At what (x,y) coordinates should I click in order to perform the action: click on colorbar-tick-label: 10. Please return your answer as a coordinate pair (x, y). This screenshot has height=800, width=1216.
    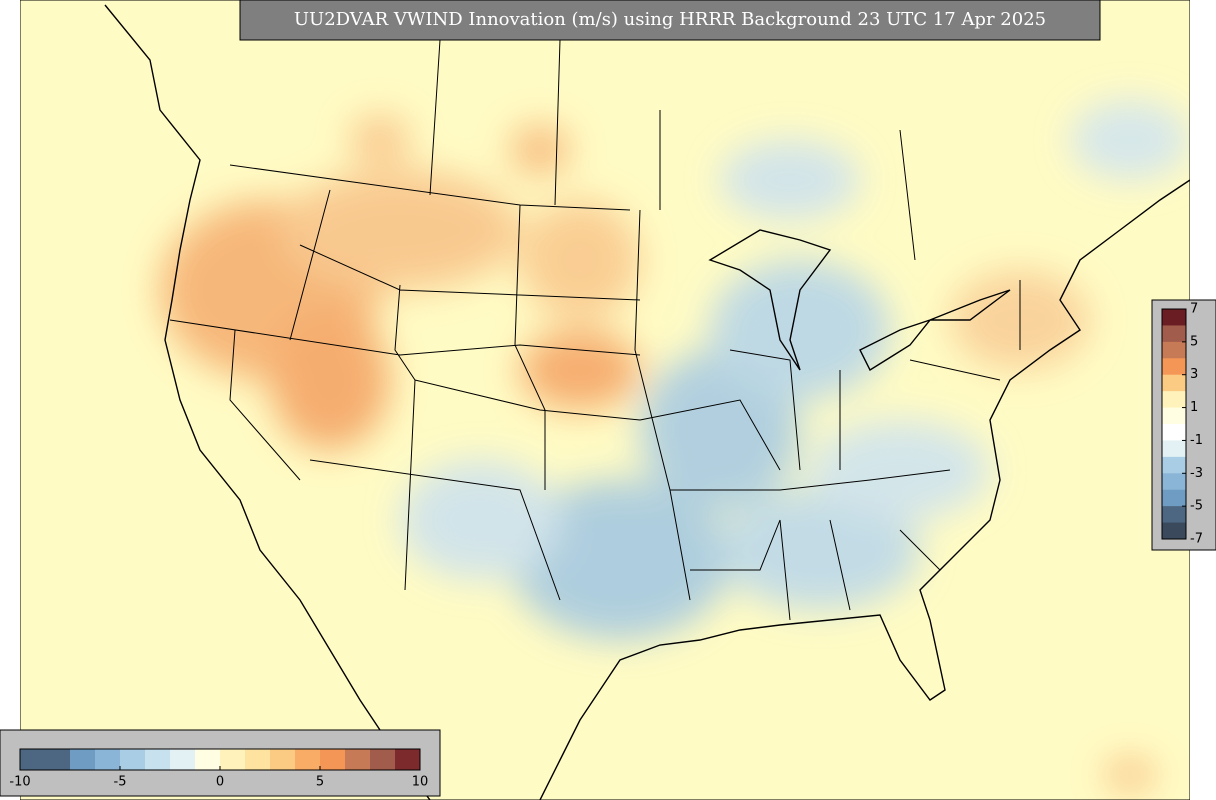
    Looking at the image, I should click on (420, 782).